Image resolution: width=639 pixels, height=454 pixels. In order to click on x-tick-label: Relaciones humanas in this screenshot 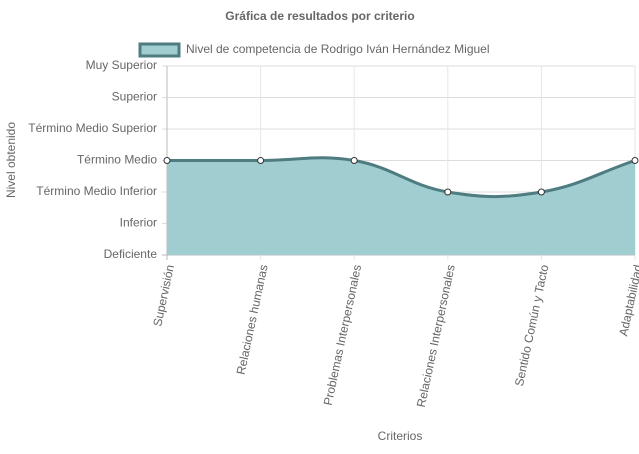, I will do `click(252, 319)`.